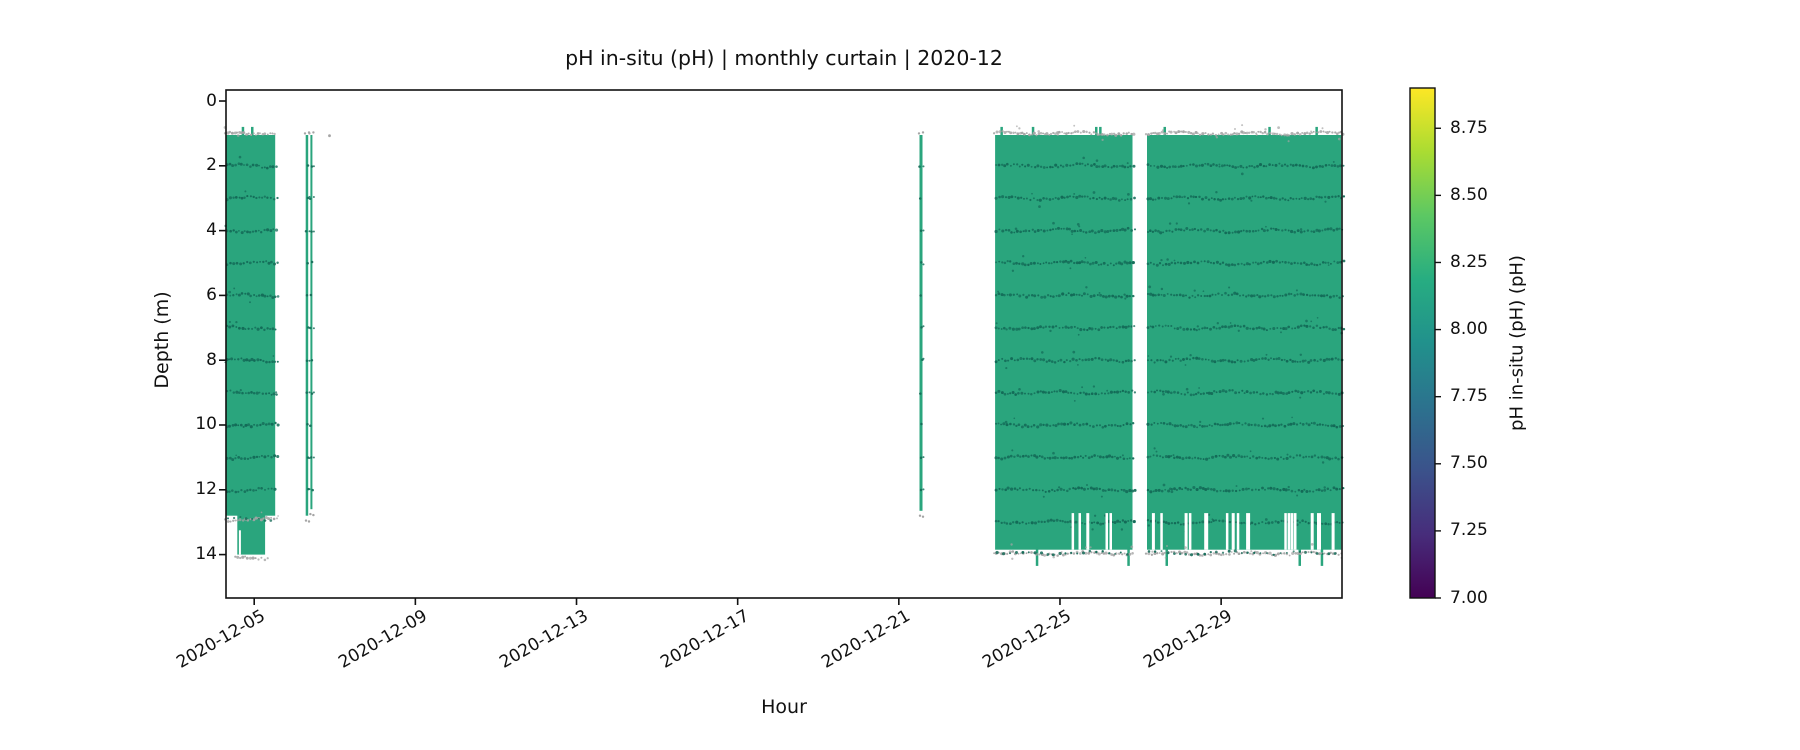  Describe the element at coordinates (1469, 463) in the screenshot. I see `colorbar-tick-label: 7.50` at that location.